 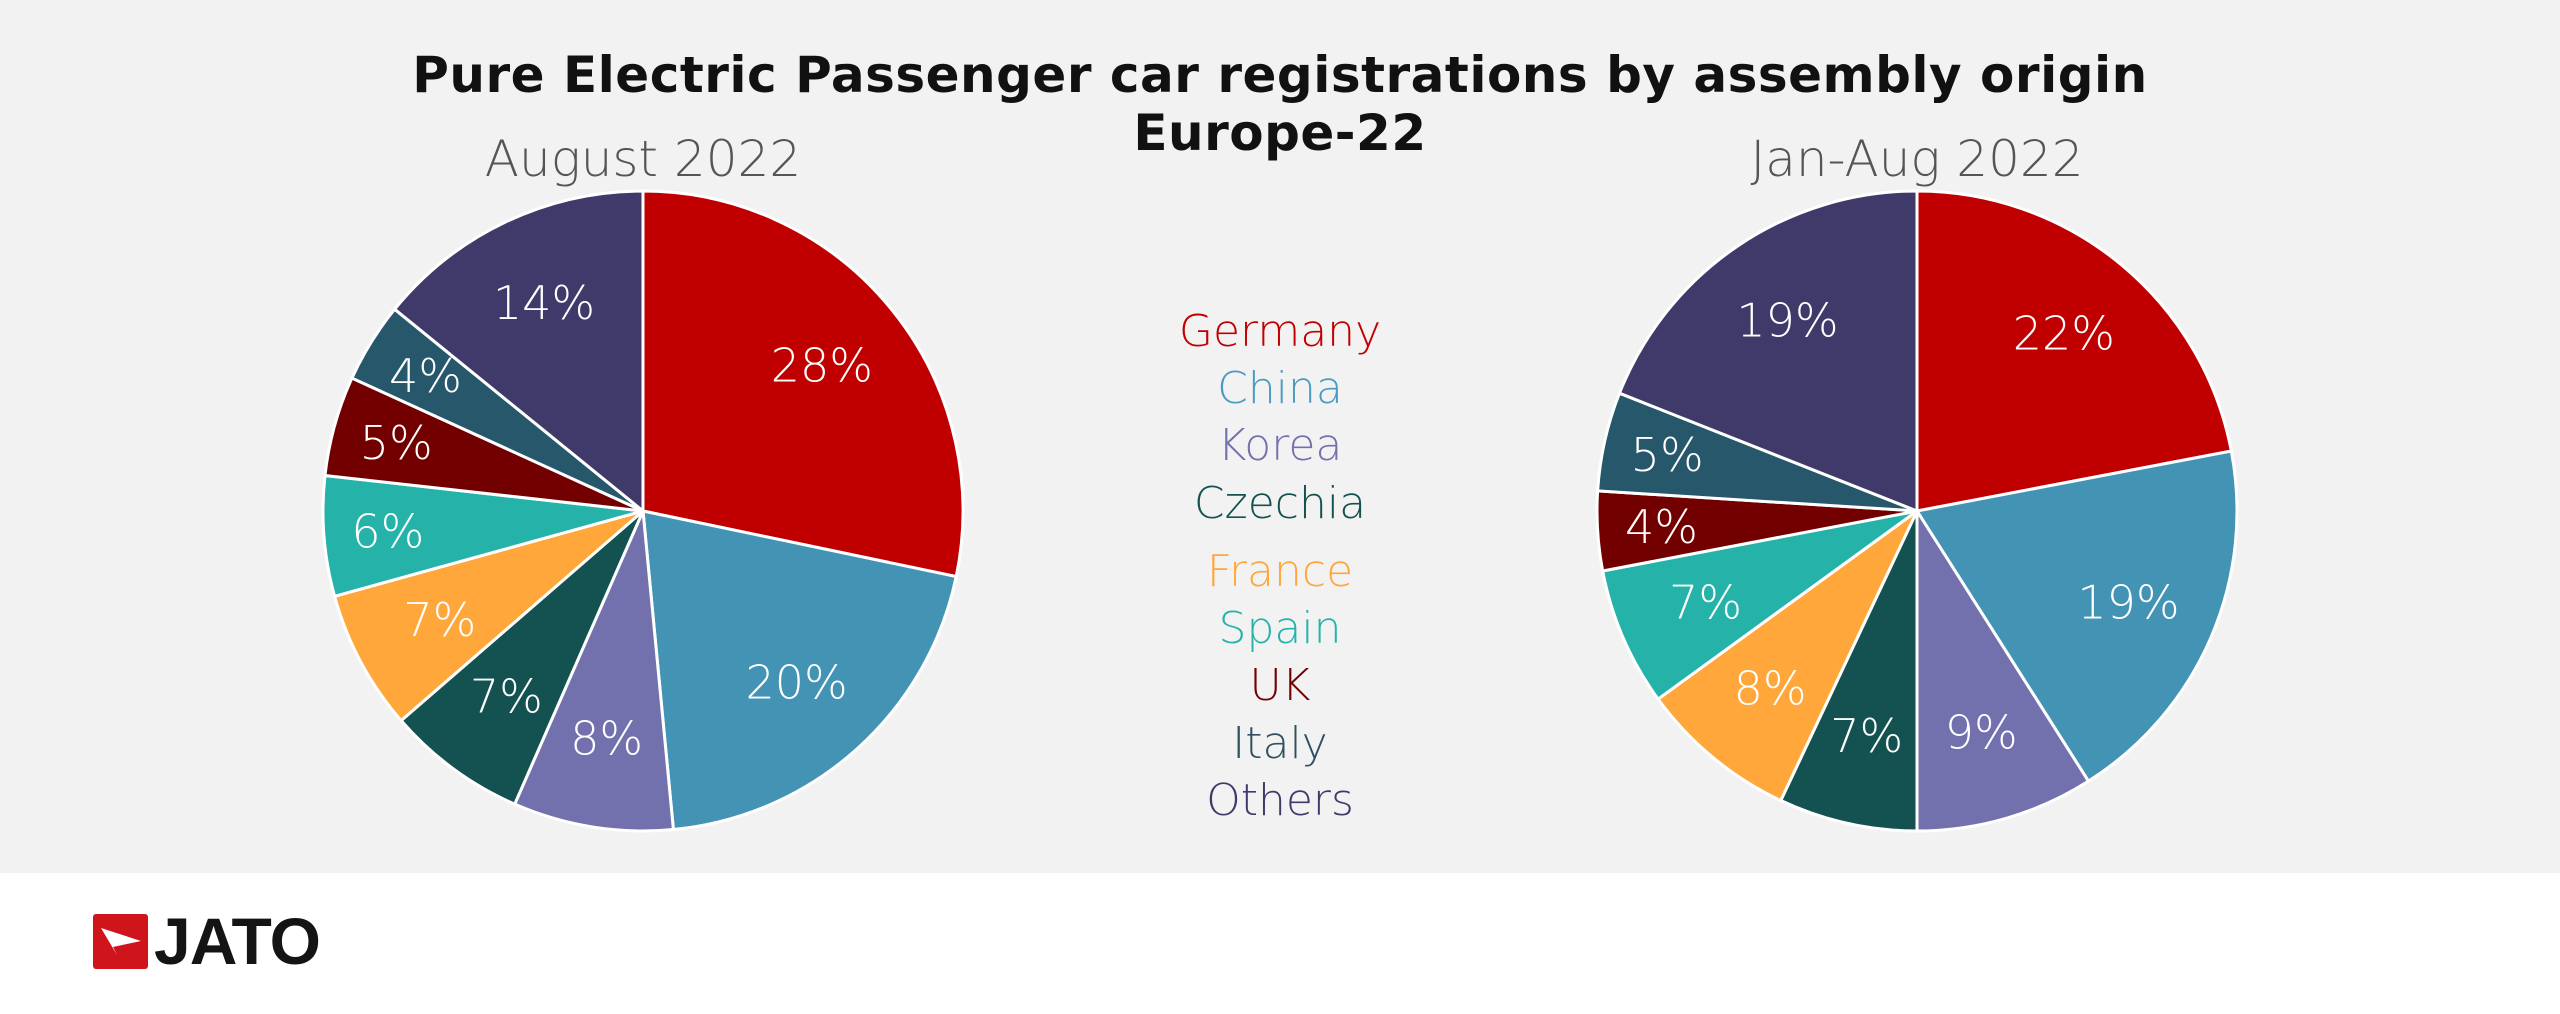 What do you see at coordinates (2064, 333) in the screenshot?
I see `data-label-germany: 22%` at bounding box center [2064, 333].